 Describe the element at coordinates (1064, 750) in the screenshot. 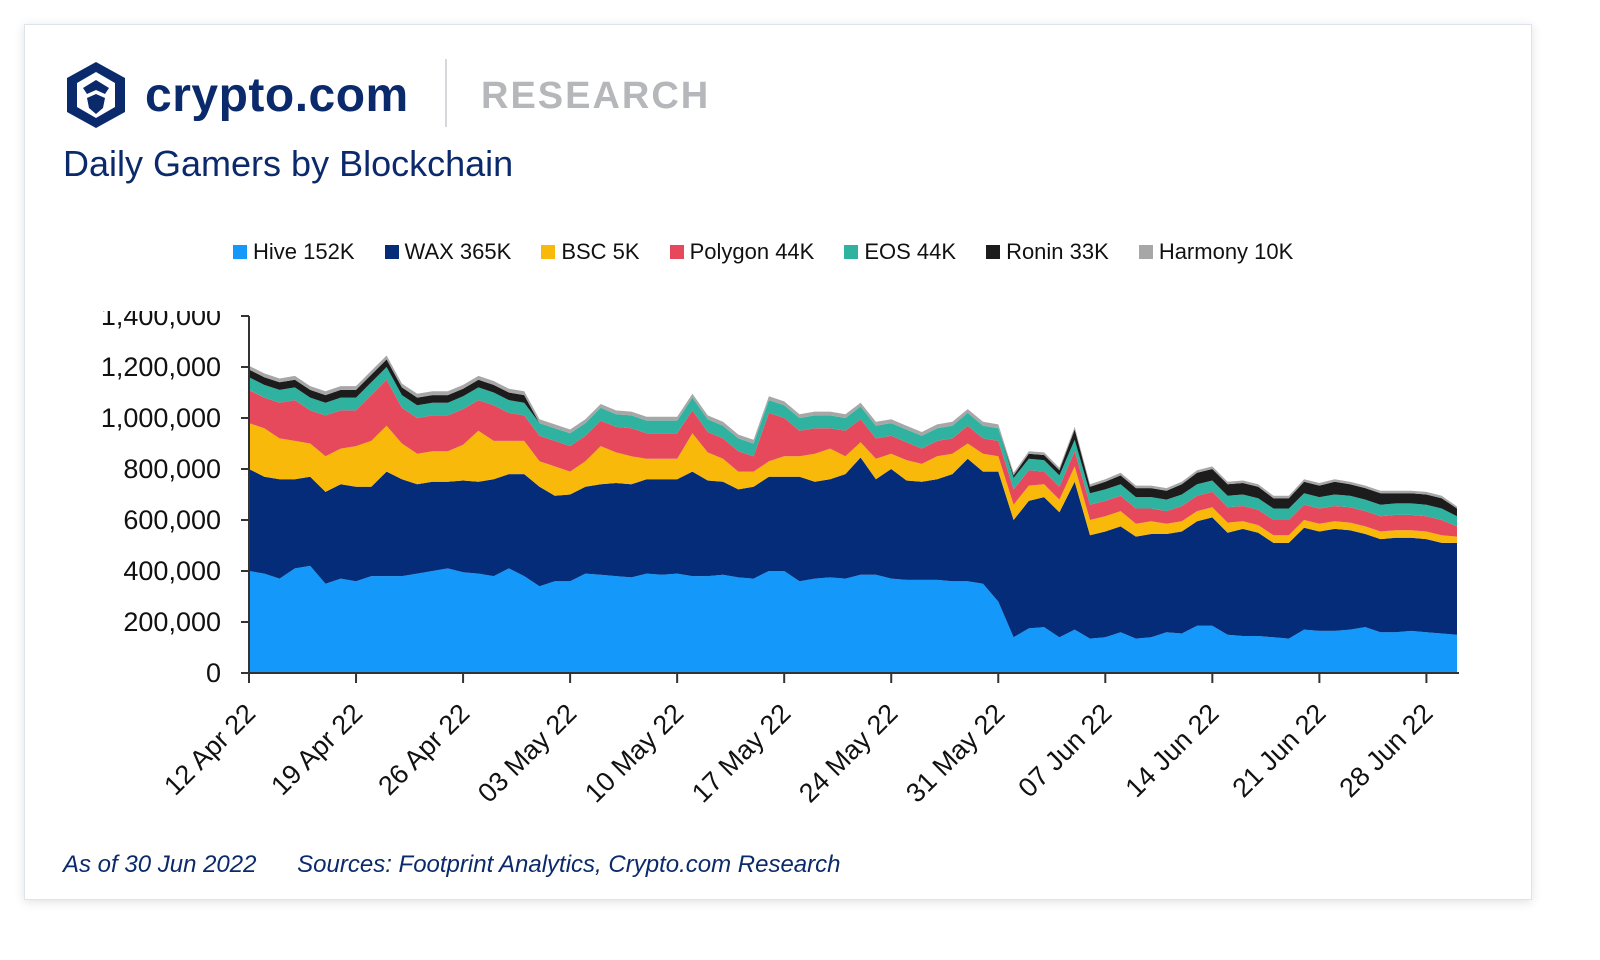

I see `x-tick-label: 07 Jun 22` at that location.